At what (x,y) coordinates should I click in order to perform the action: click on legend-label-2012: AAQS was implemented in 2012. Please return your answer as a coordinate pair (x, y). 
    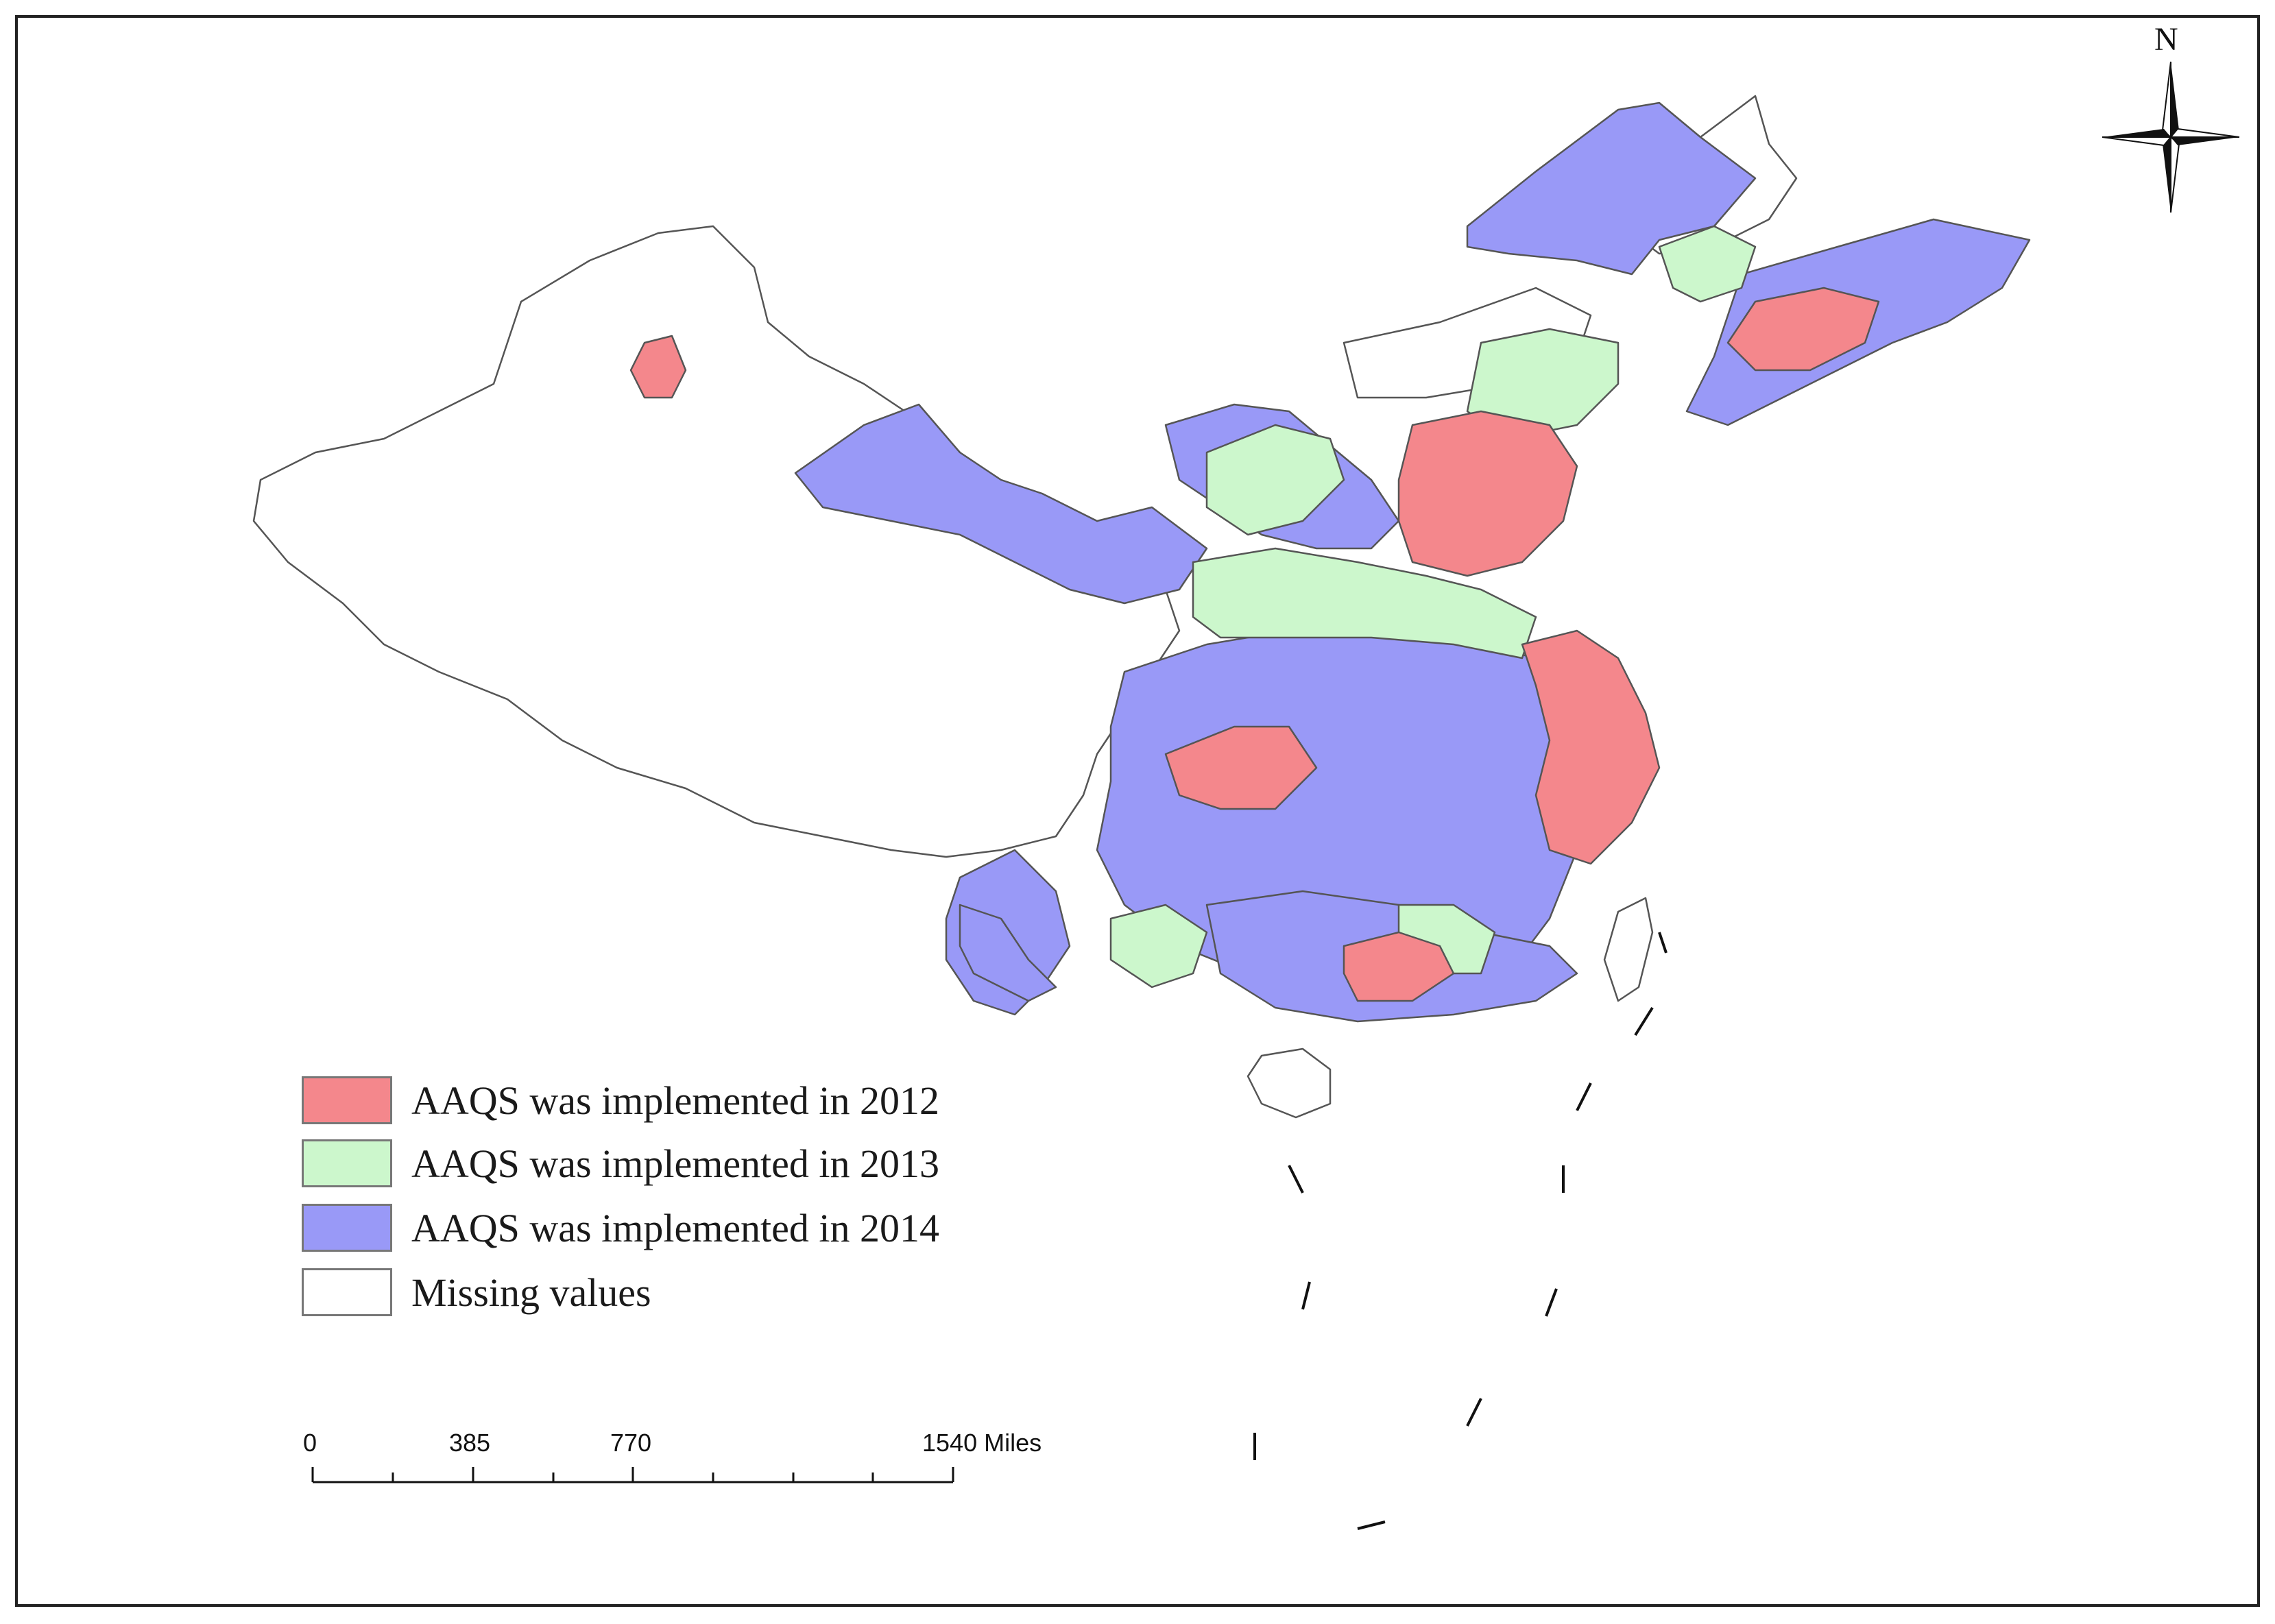
    Looking at the image, I should click on (675, 1100).